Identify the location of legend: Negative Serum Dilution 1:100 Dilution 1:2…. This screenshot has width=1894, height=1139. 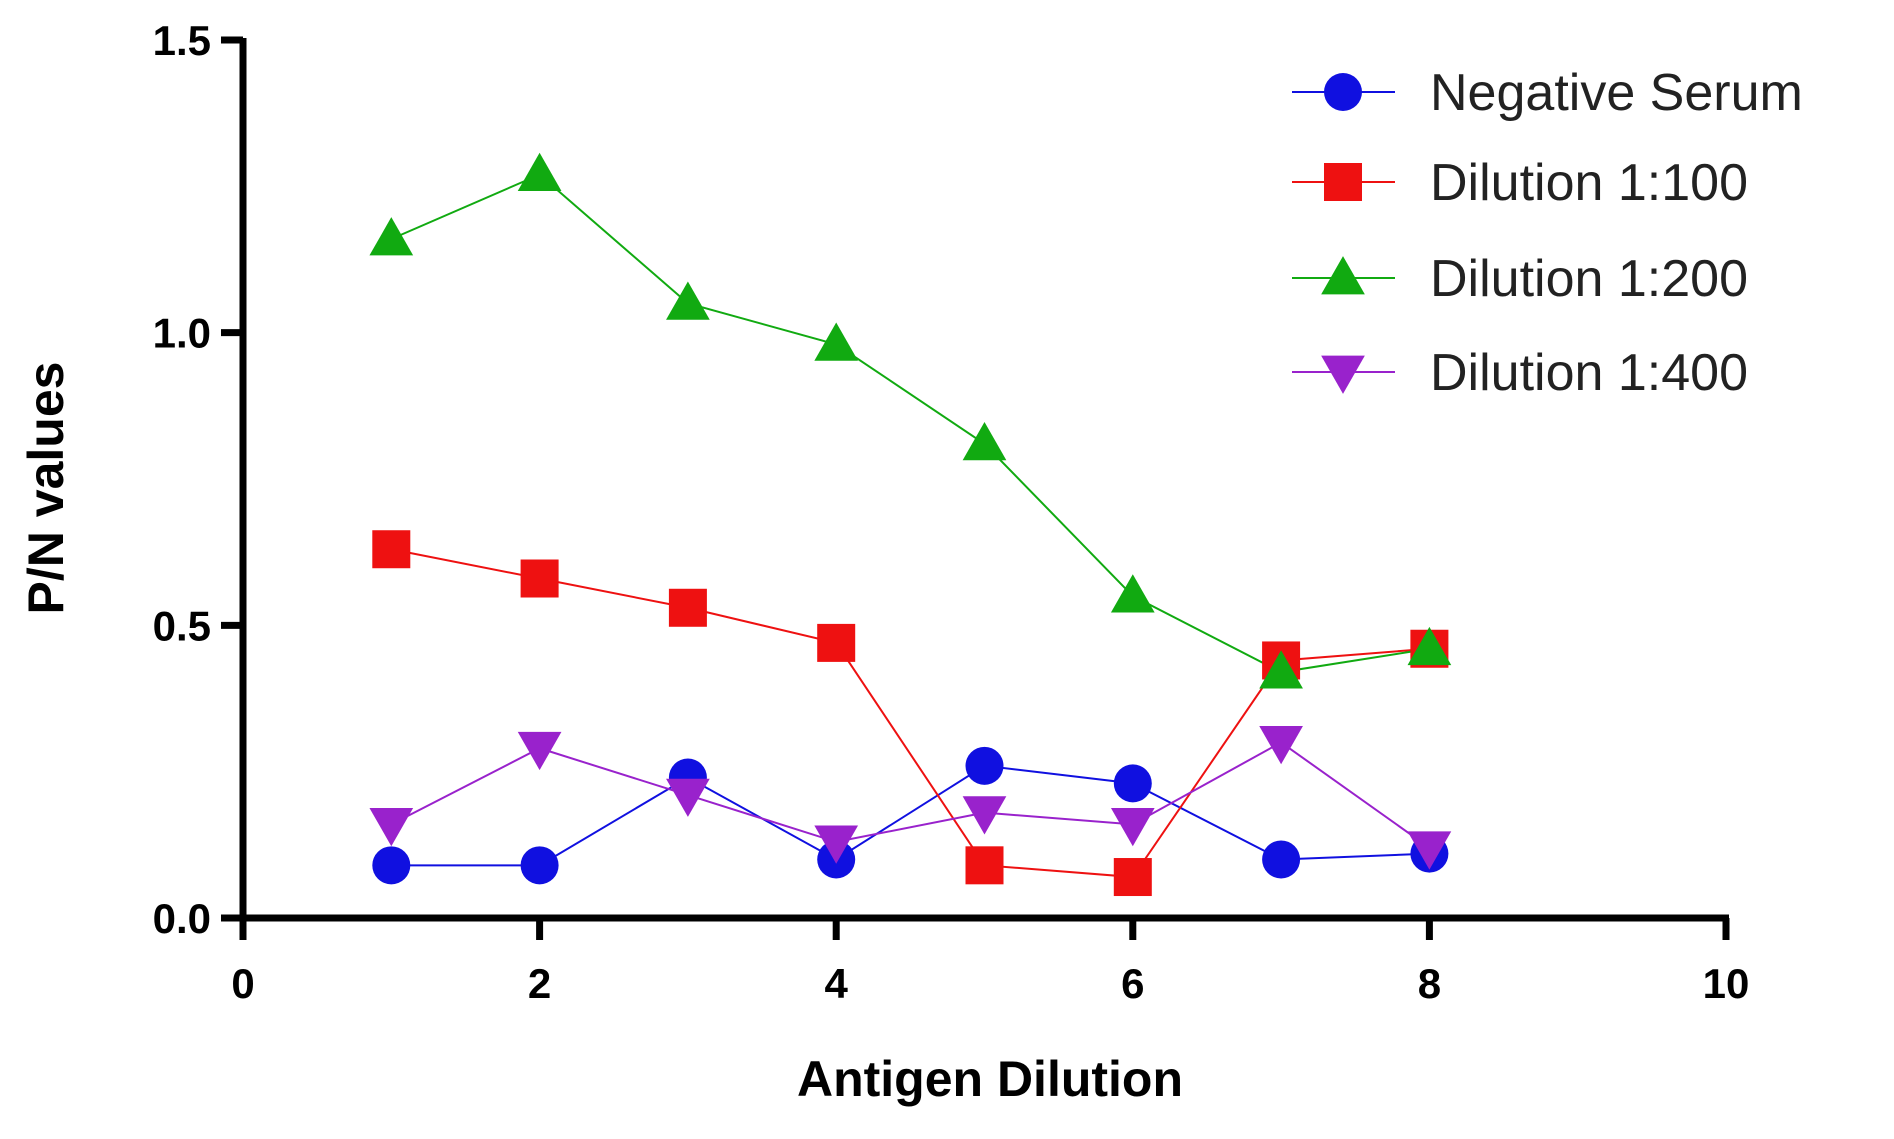
(1547, 233).